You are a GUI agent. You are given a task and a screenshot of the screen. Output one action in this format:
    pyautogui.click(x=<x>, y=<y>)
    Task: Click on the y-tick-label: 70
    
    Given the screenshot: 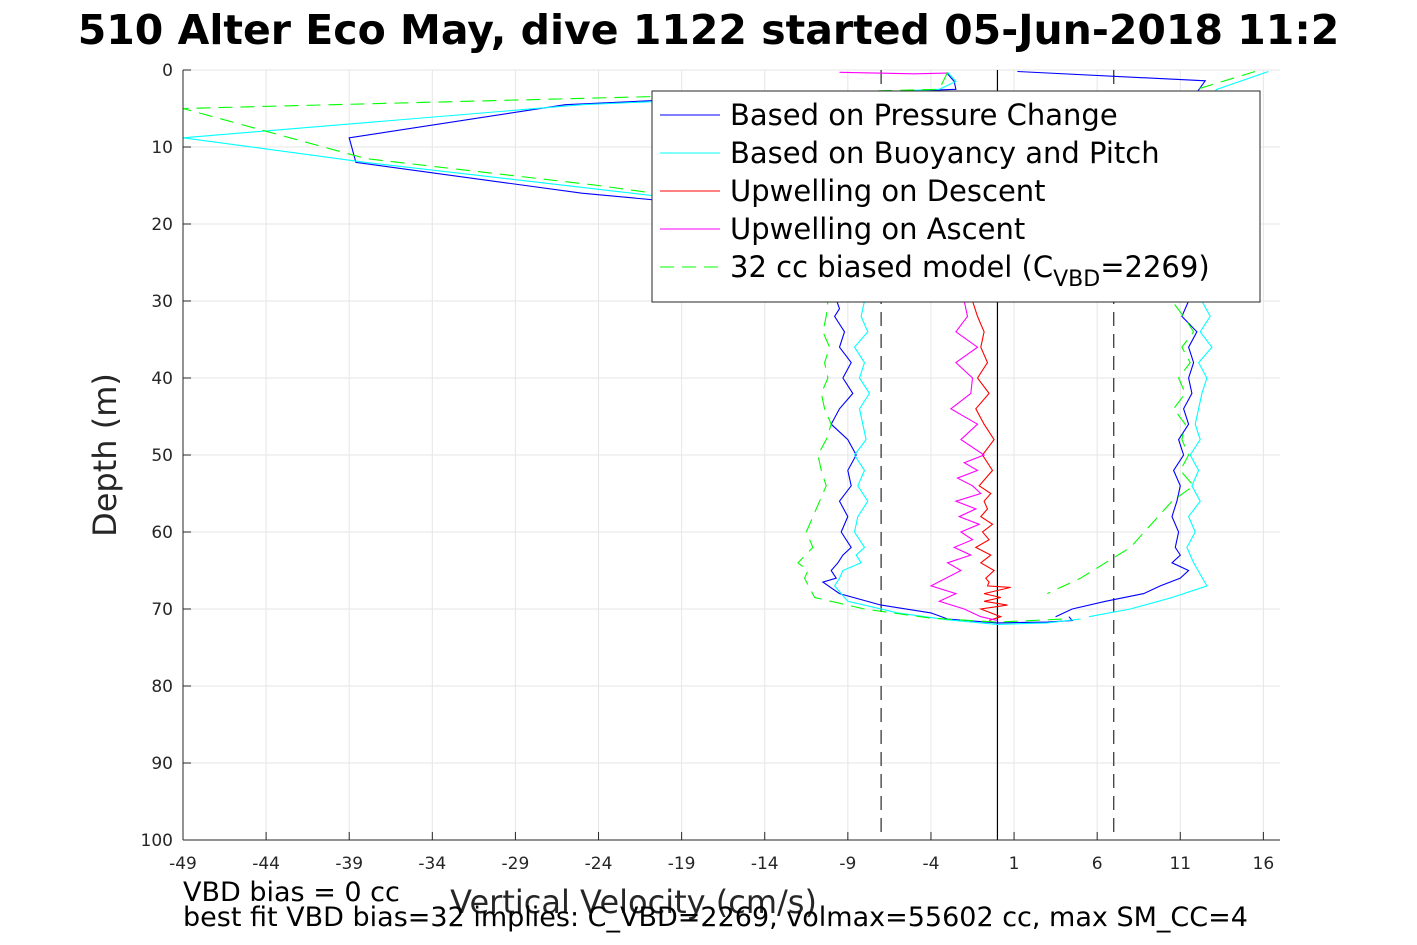 What is the action you would take?
    pyautogui.click(x=162, y=610)
    